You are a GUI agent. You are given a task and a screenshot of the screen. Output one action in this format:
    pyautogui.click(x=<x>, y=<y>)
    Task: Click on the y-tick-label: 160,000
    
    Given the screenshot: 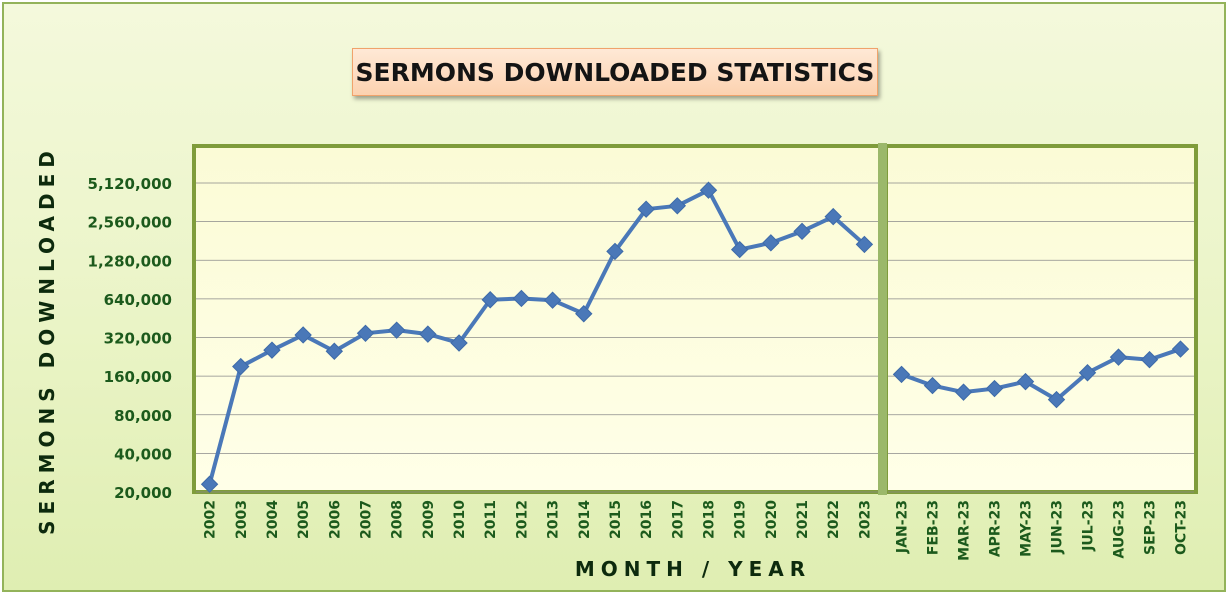 What is the action you would take?
    pyautogui.click(x=138, y=377)
    